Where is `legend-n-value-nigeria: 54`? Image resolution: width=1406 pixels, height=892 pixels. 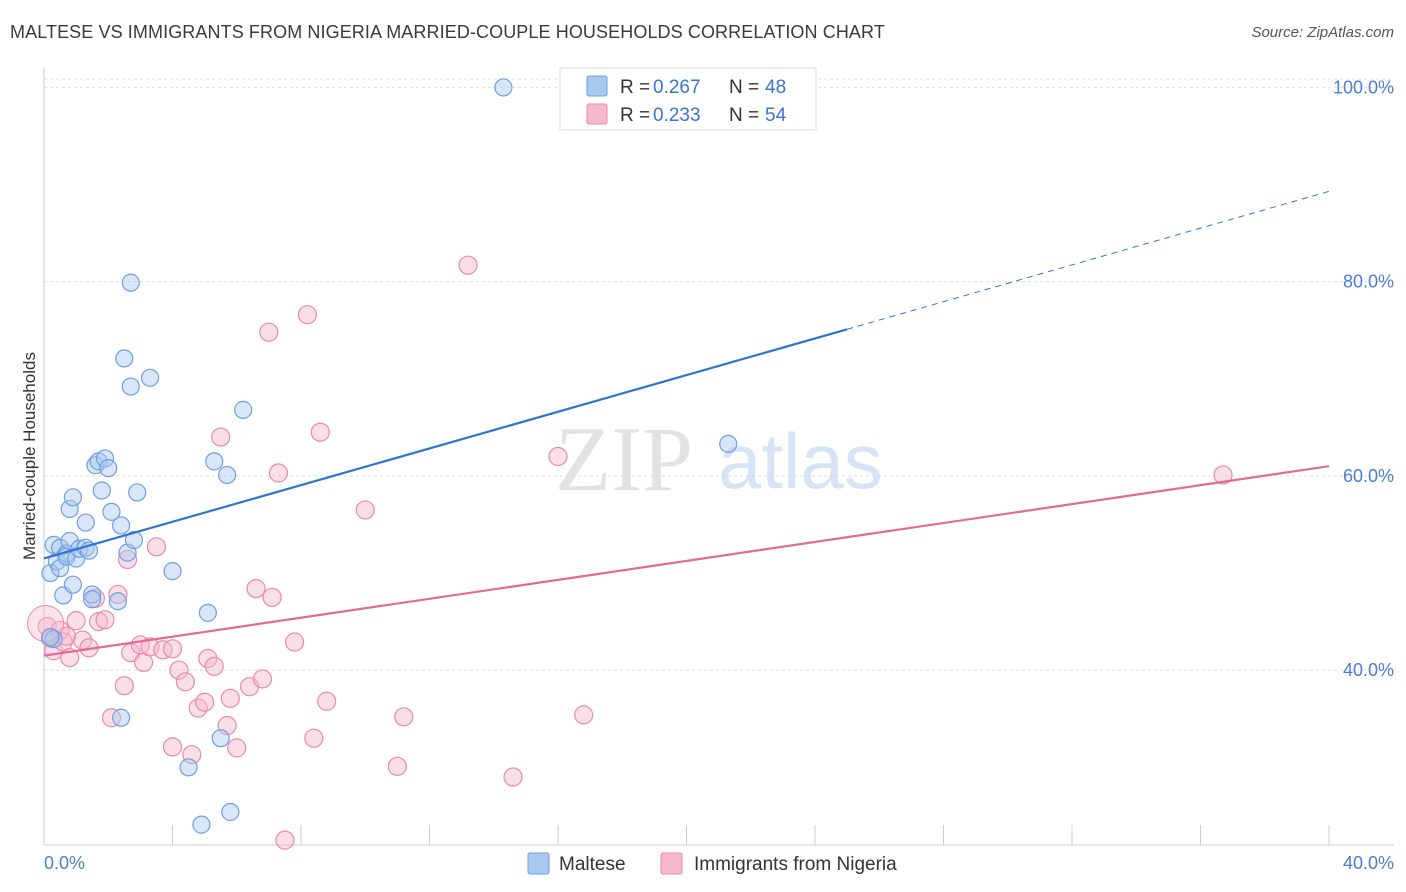
legend-n-value-nigeria: 54 is located at coordinates (776, 115).